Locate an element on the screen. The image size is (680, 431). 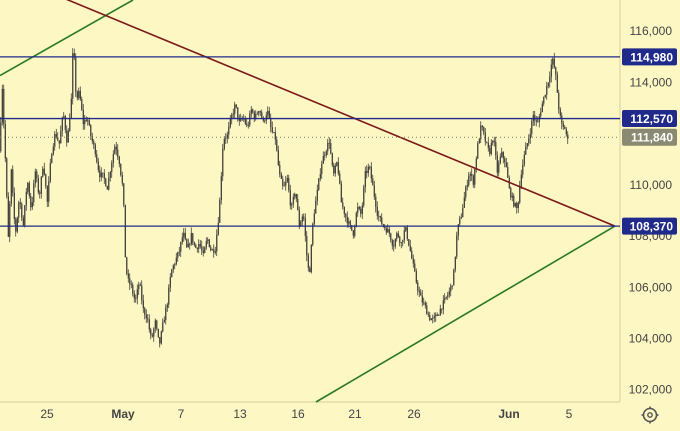
x-tick-label: 26 is located at coordinates (414, 414).